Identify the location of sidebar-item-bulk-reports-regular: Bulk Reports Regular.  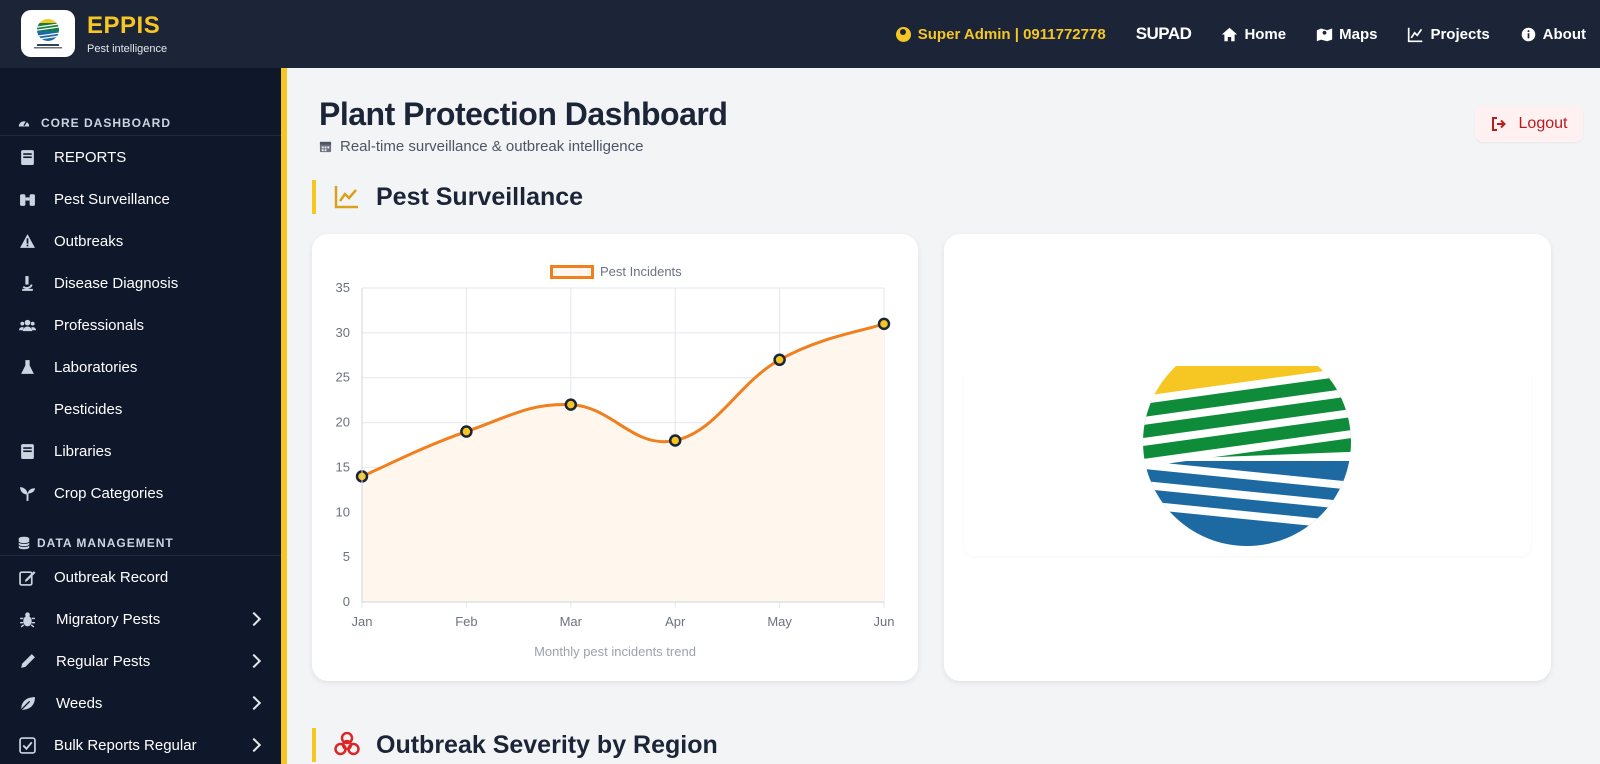
(140, 744).